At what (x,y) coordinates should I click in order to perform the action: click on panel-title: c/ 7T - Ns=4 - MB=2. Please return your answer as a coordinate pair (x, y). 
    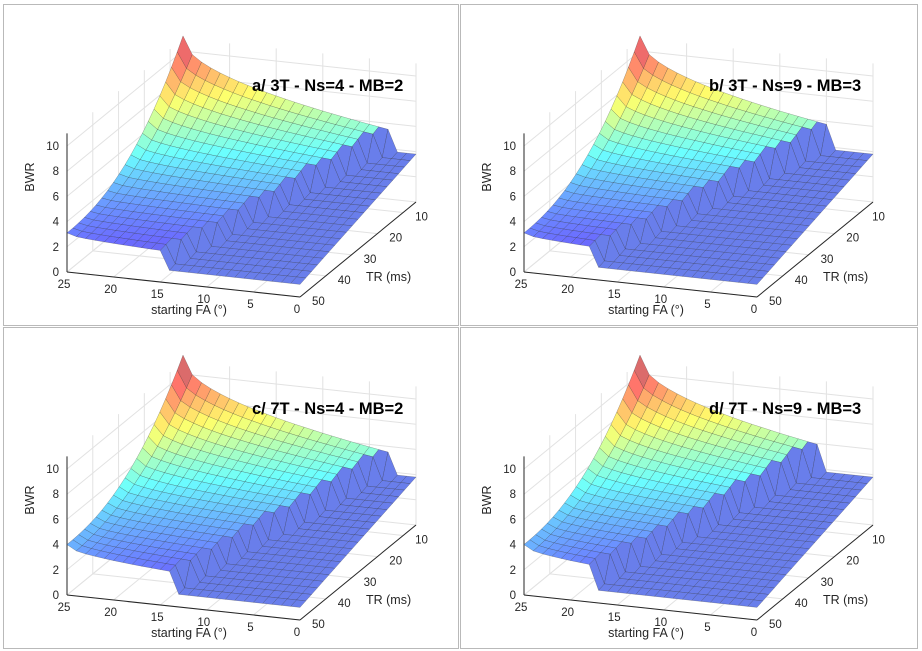
    Looking at the image, I should click on (327, 409).